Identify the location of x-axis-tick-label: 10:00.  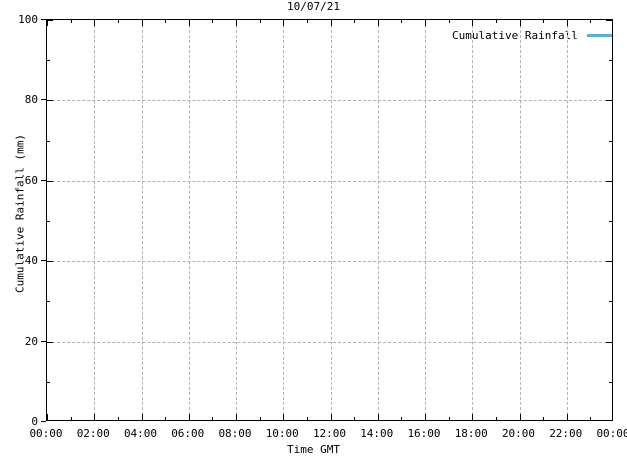
(282, 433).